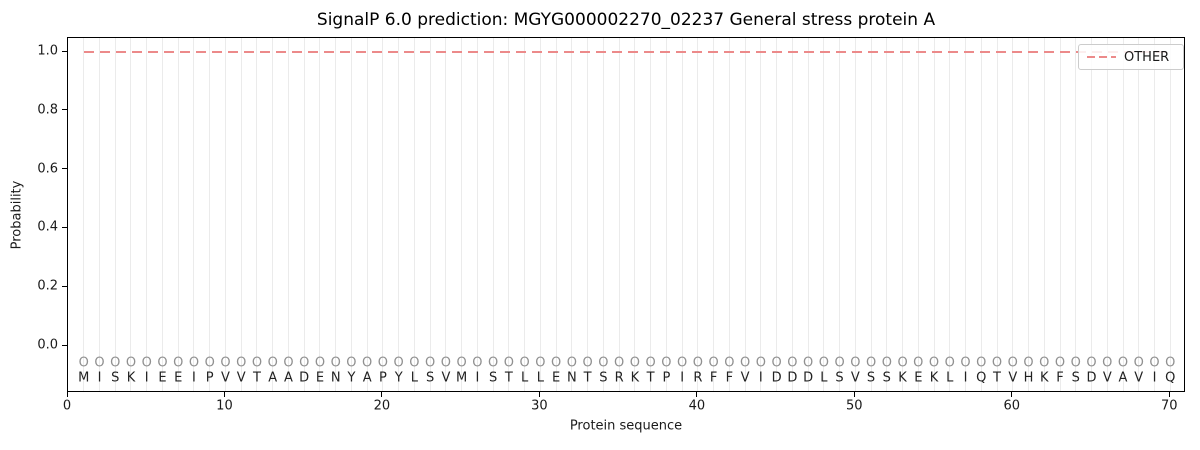 The width and height of the screenshot is (1200, 450). Describe the element at coordinates (47, 227) in the screenshot. I see `y-tick-label: 0.4` at that location.